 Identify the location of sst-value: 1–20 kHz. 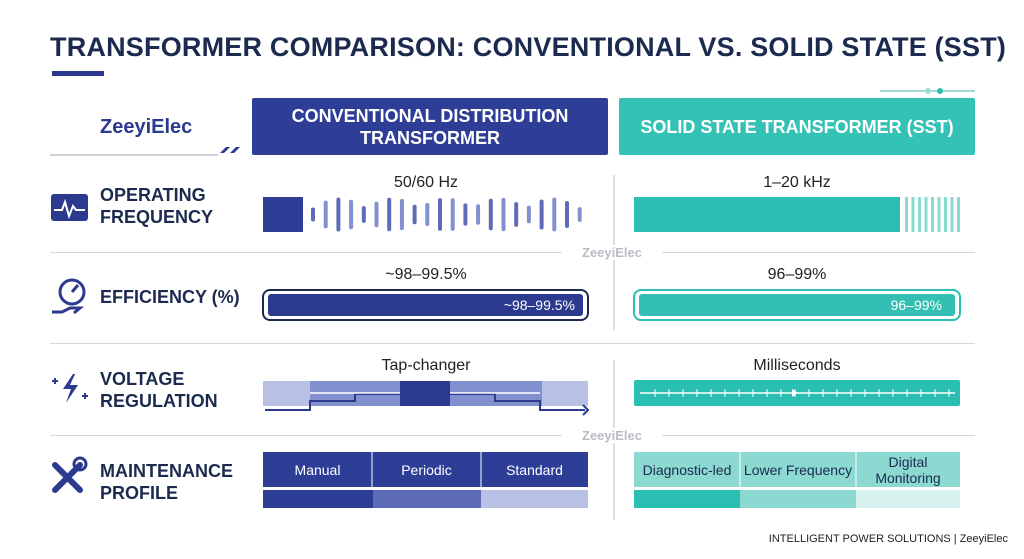
(797, 182).